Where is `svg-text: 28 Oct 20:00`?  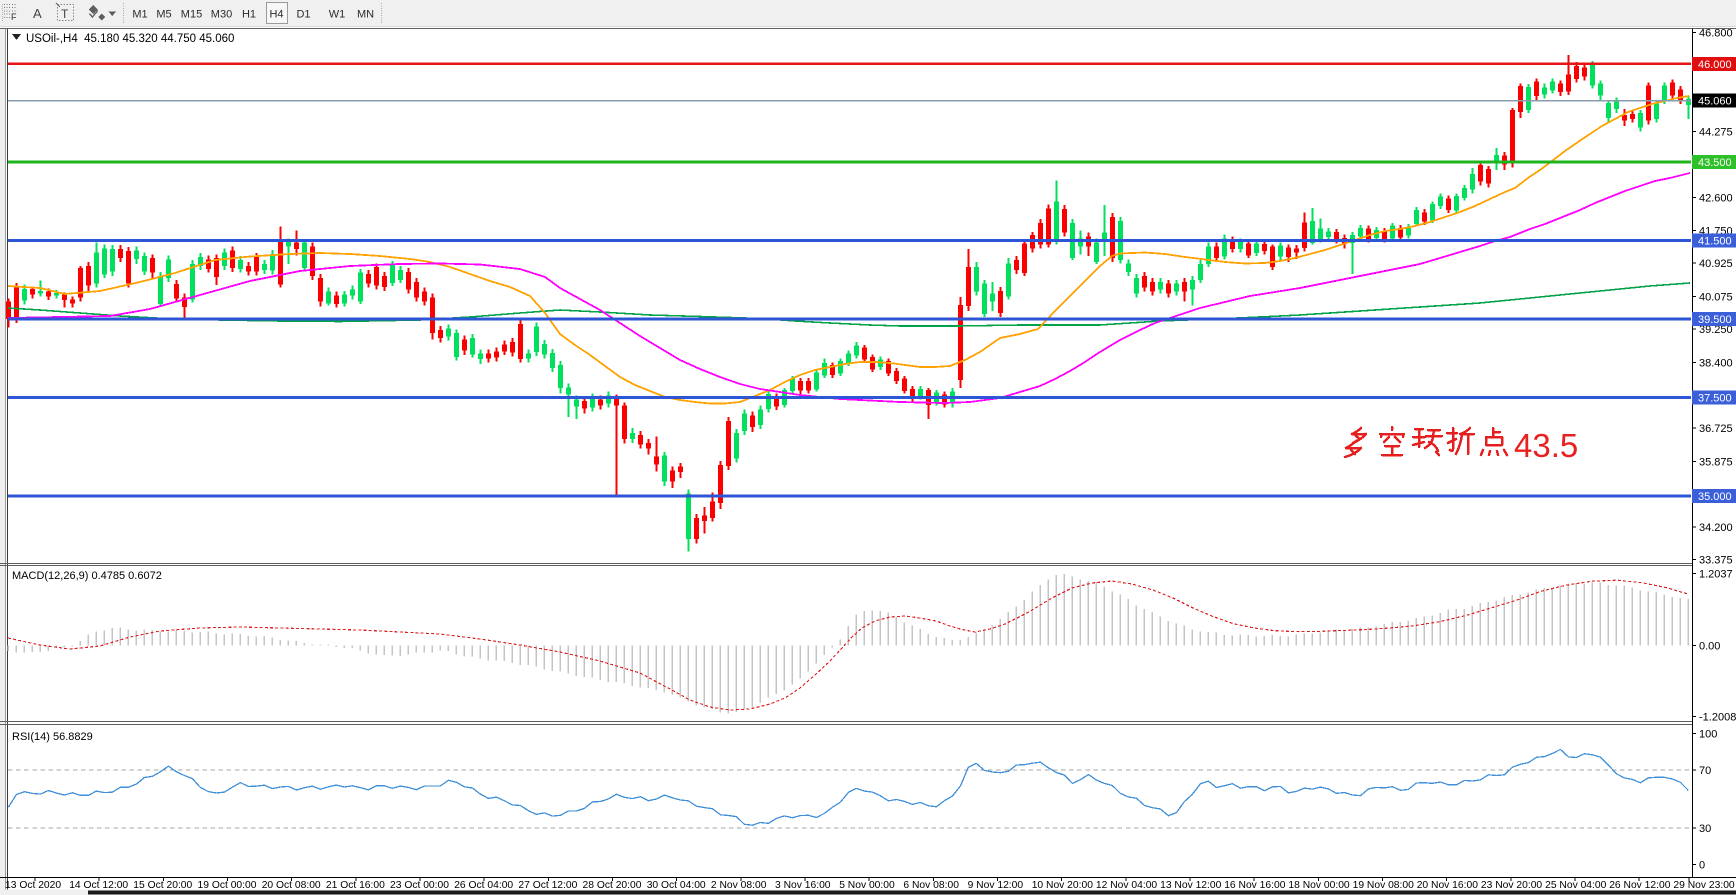
svg-text: 28 Oct 20:00 is located at coordinates (612, 885).